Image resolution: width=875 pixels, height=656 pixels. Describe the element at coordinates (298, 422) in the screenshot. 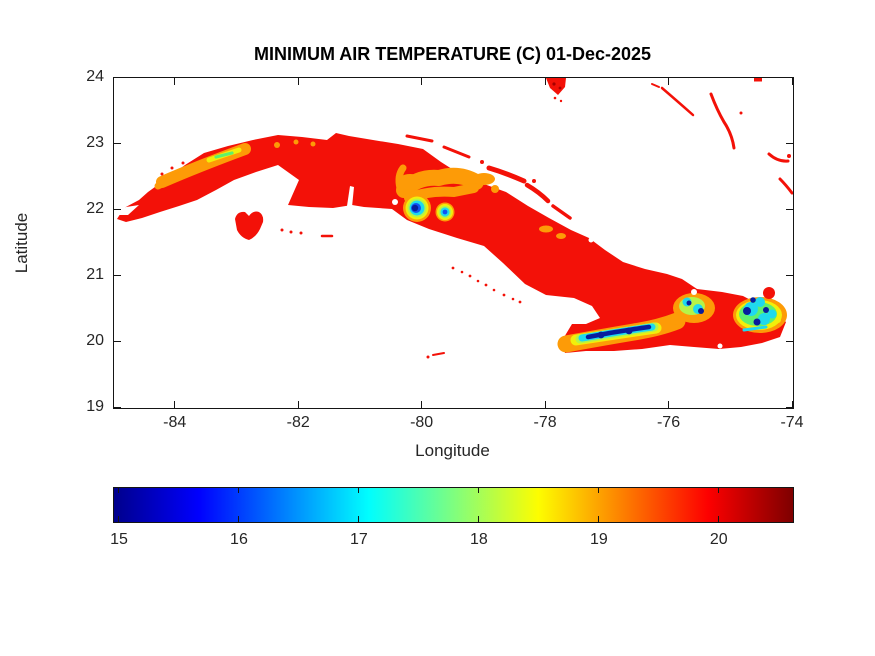

I see `x-tick-label: -82` at that location.